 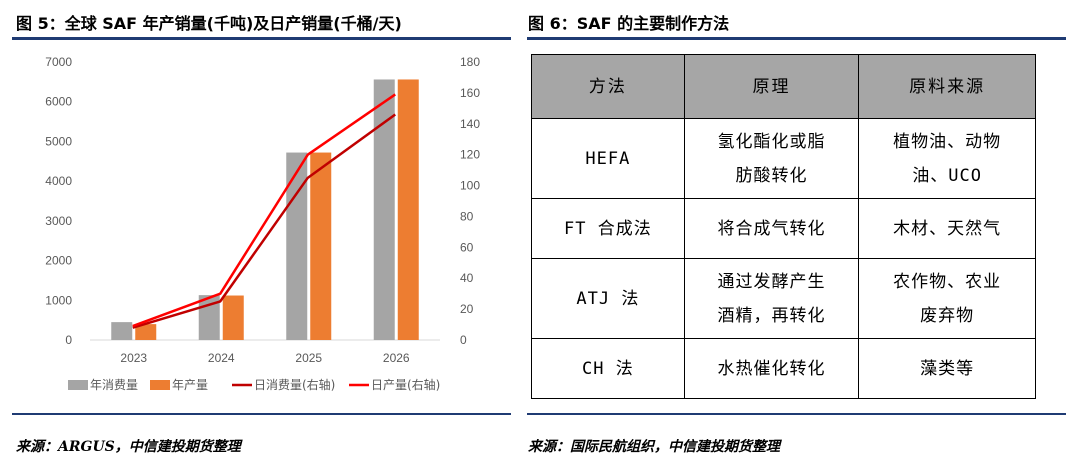 I want to click on y2-tick-label: 0, so click(x=463, y=340).